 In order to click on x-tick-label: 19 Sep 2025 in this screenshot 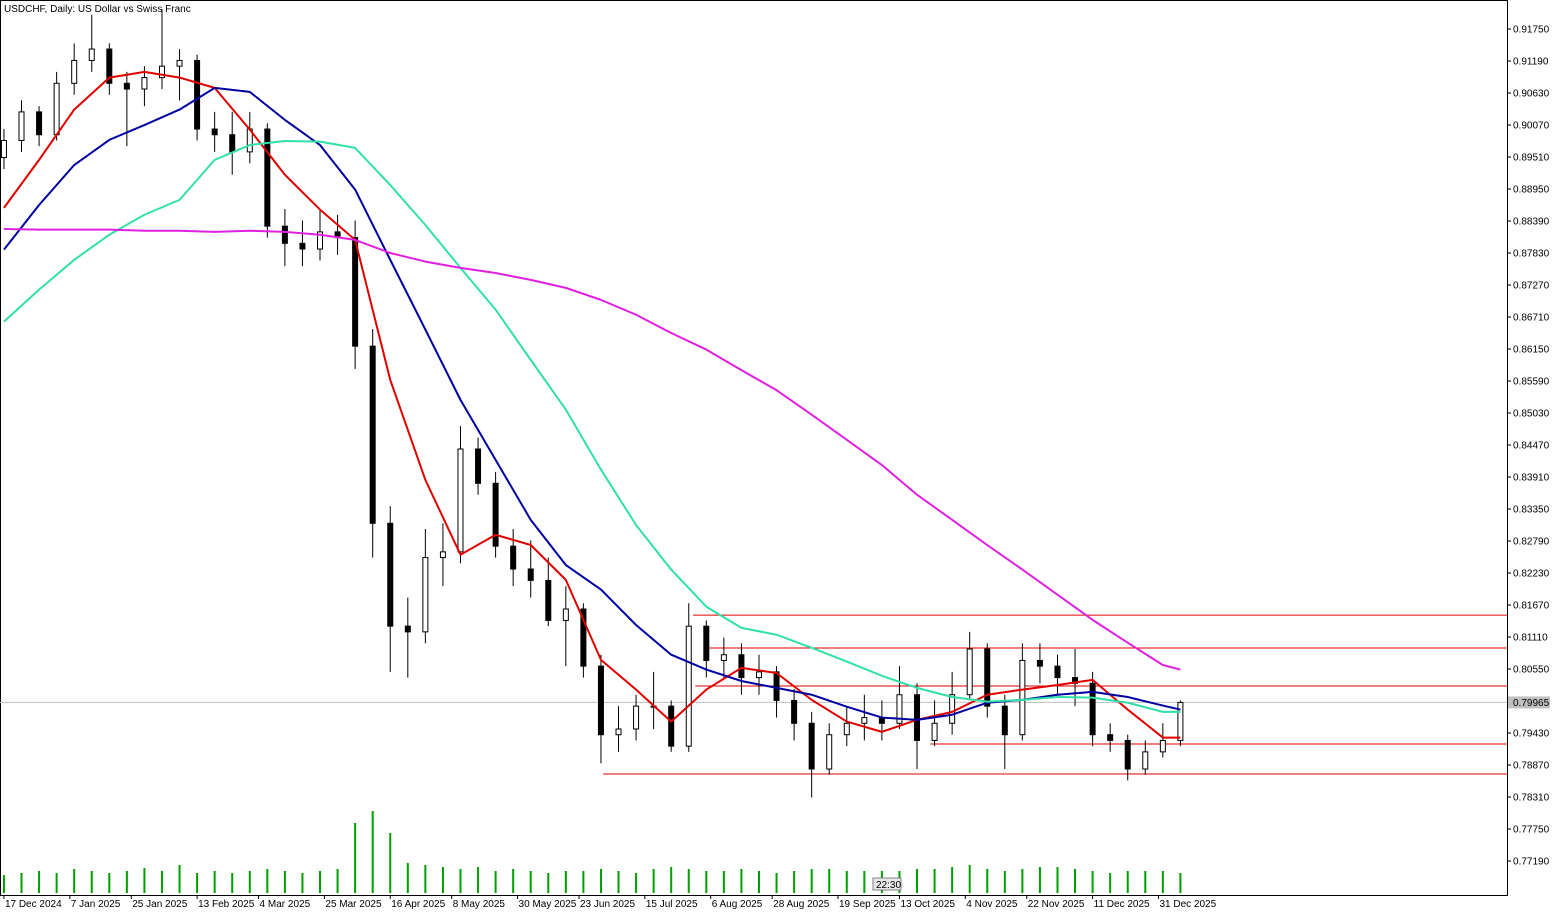, I will do `click(867, 904)`.